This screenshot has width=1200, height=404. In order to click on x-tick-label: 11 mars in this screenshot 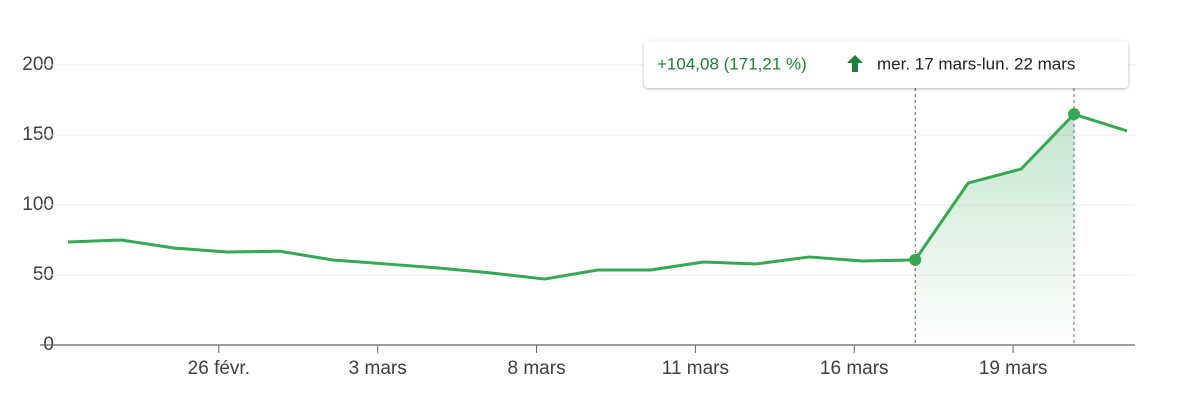, I will do `click(695, 368)`.